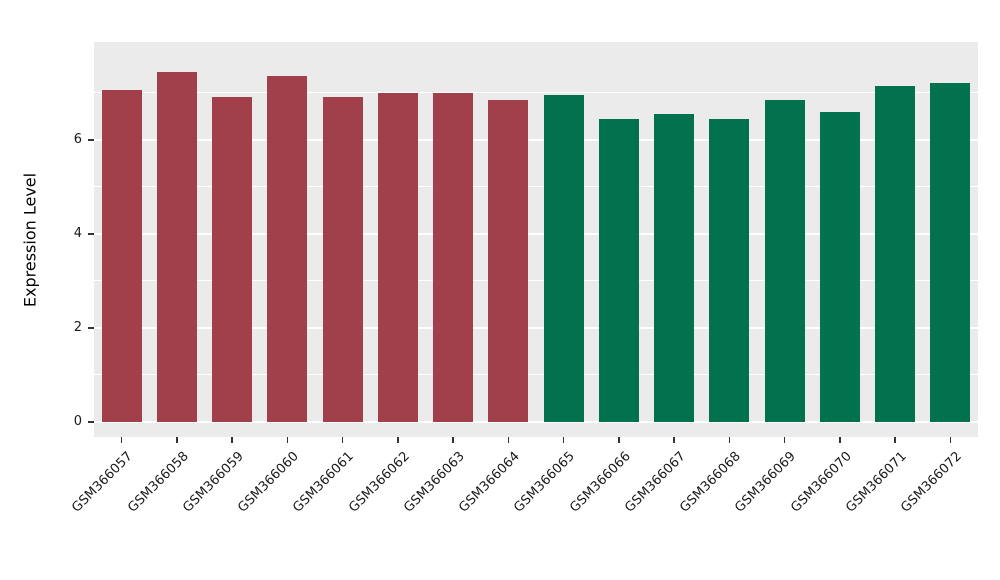  Describe the element at coordinates (729, 270) in the screenshot. I see `bar-GSM366068` at that location.